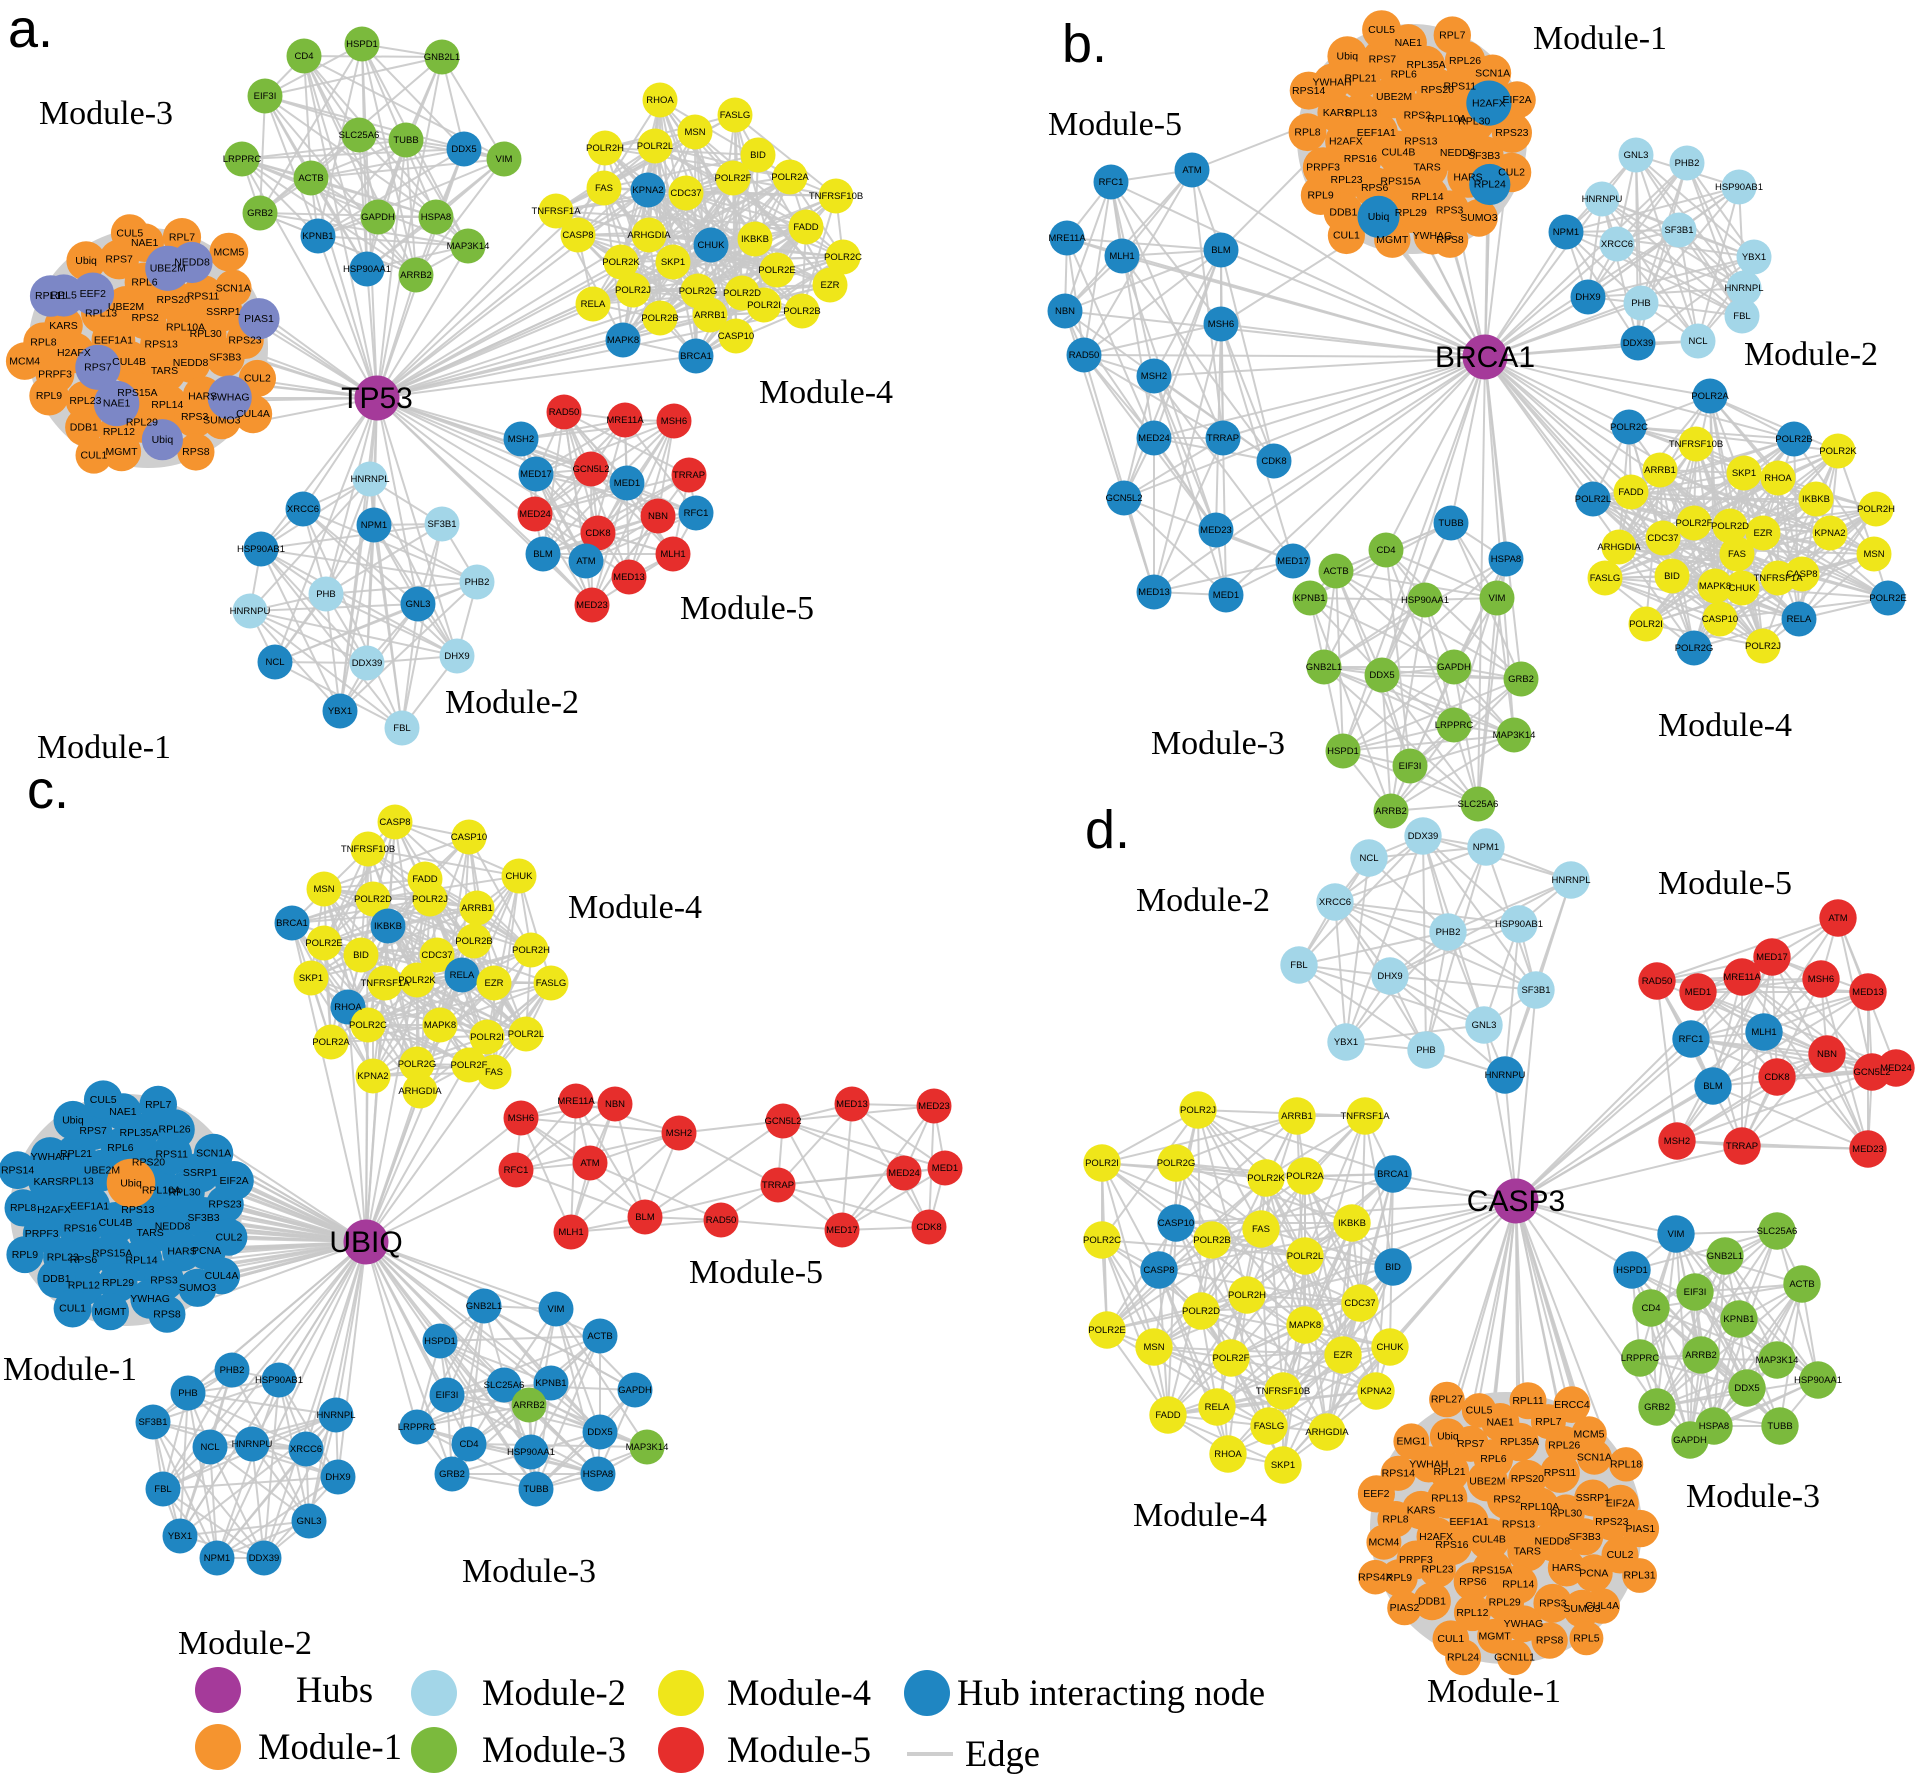 Image resolution: width=1923 pixels, height=1780 pixels. What do you see at coordinates (1067, 238) in the screenshot?
I see `svg-text: MRE11A` at bounding box center [1067, 238].